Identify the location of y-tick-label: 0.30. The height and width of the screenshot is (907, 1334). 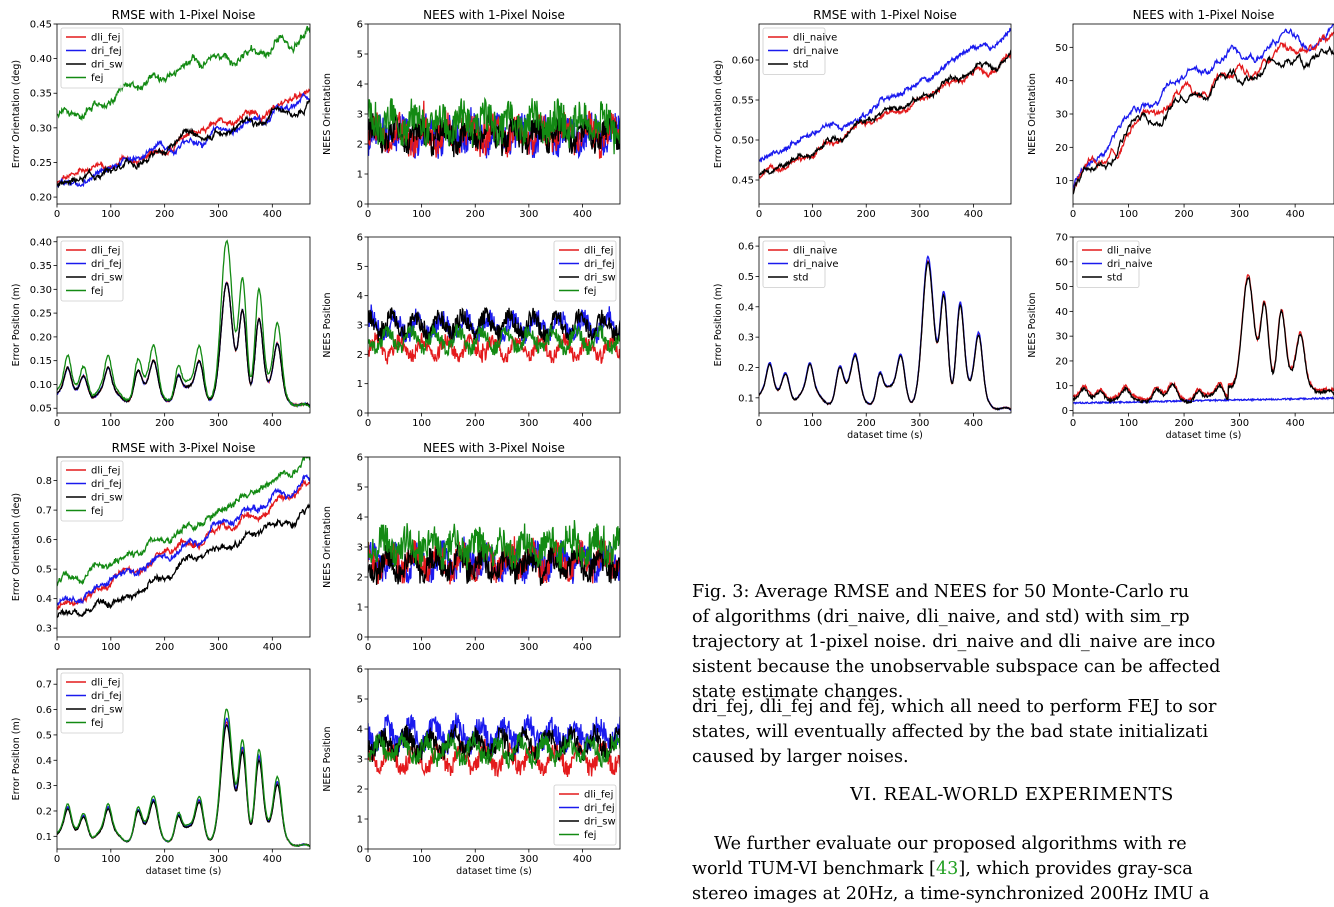
(41, 290).